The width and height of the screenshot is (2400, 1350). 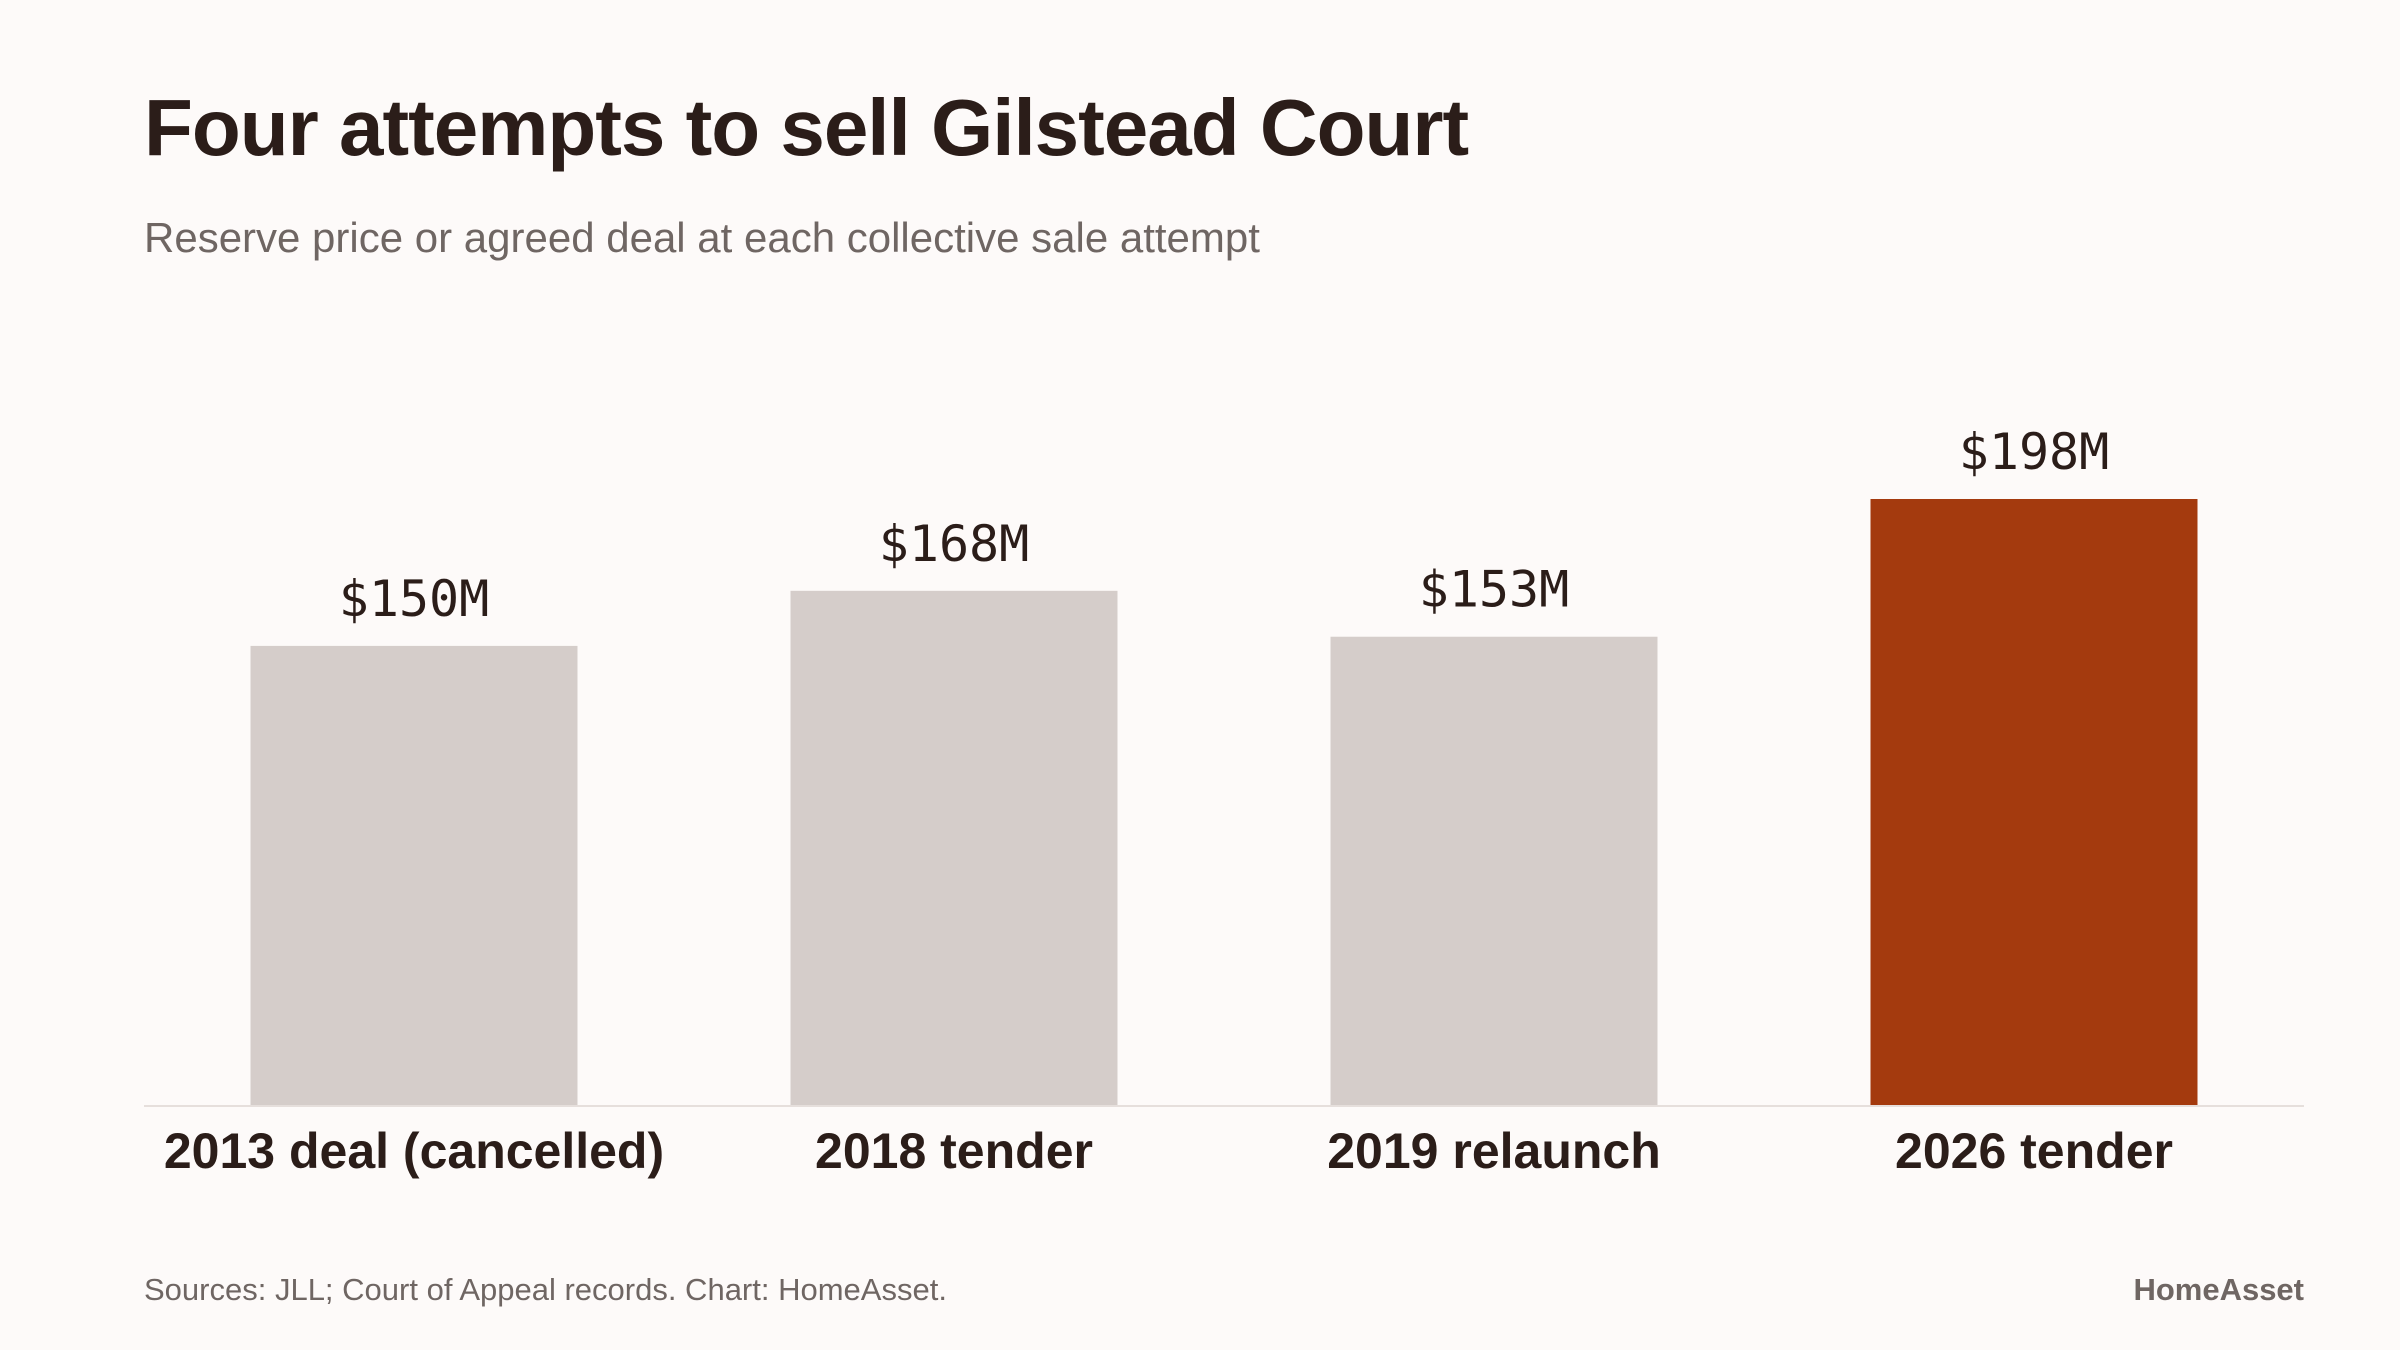 I want to click on data-label-2: $168M, so click(x=954, y=544).